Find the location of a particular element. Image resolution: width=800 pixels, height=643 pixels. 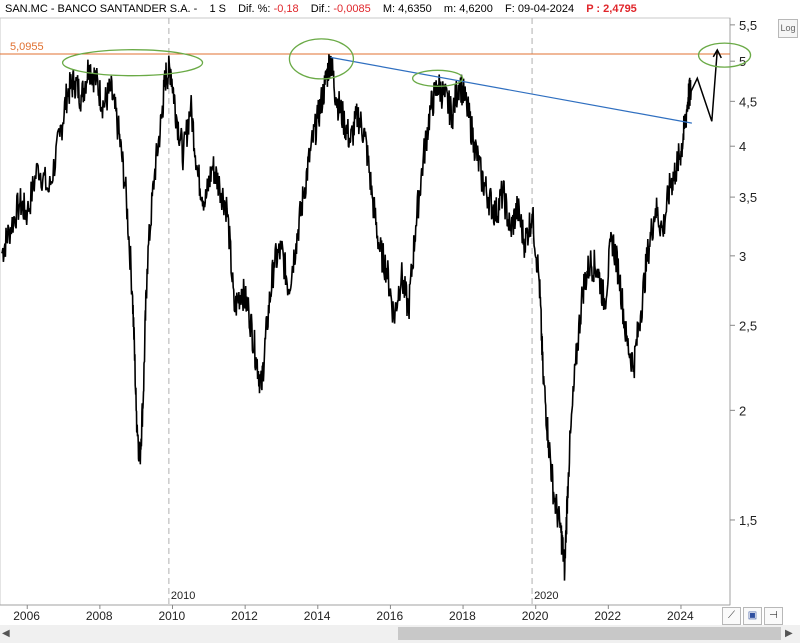

dif-pct-label: Dif. %: is located at coordinates (254, 9).